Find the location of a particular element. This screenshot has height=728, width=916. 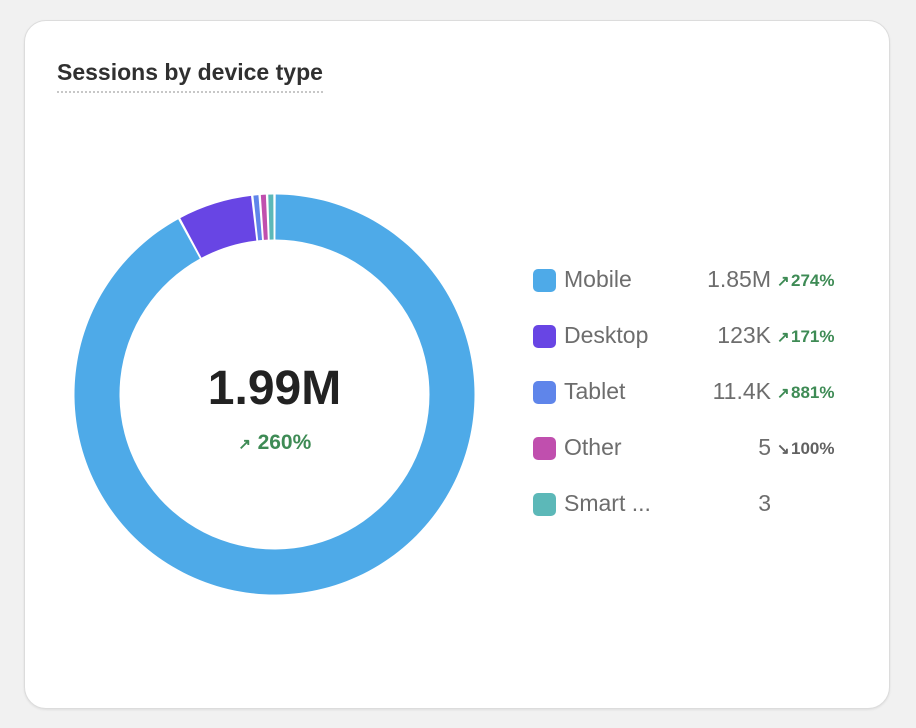

legend-change-value: 274% is located at coordinates (813, 280).